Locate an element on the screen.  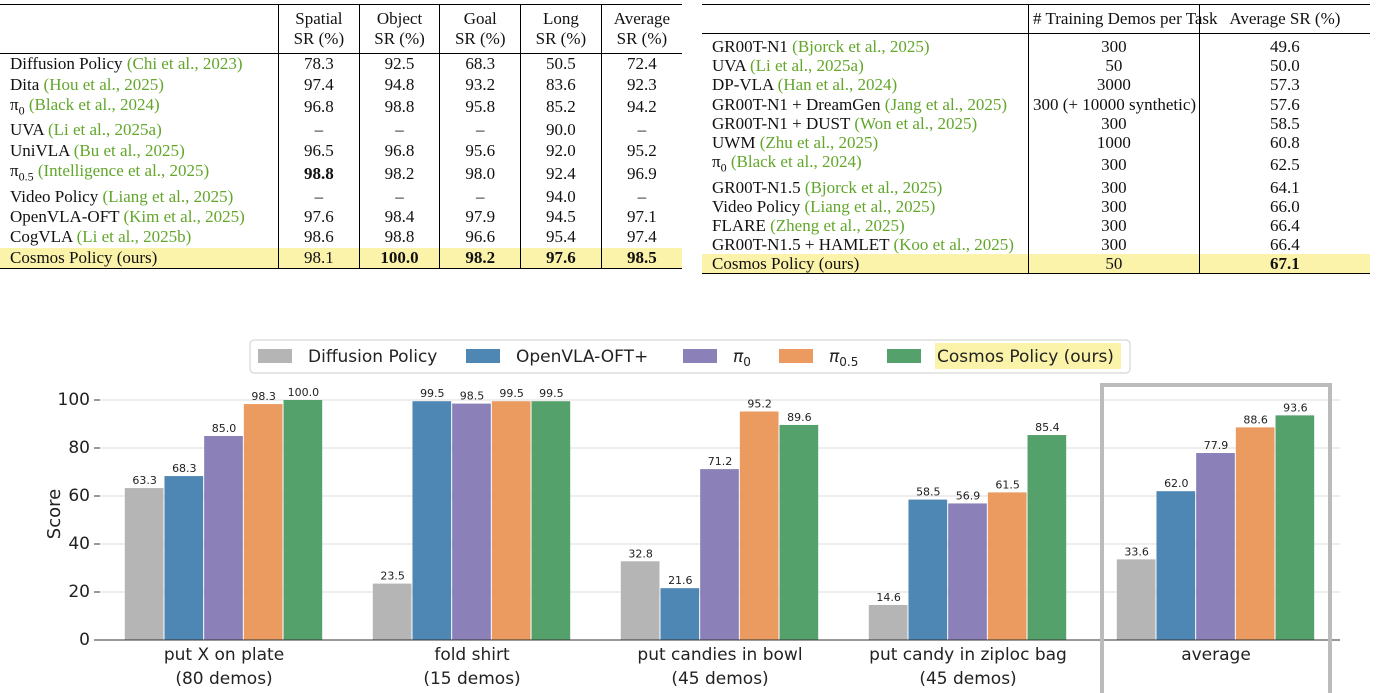
legend-label: OpenVLA-OFT+ is located at coordinates (582, 357).